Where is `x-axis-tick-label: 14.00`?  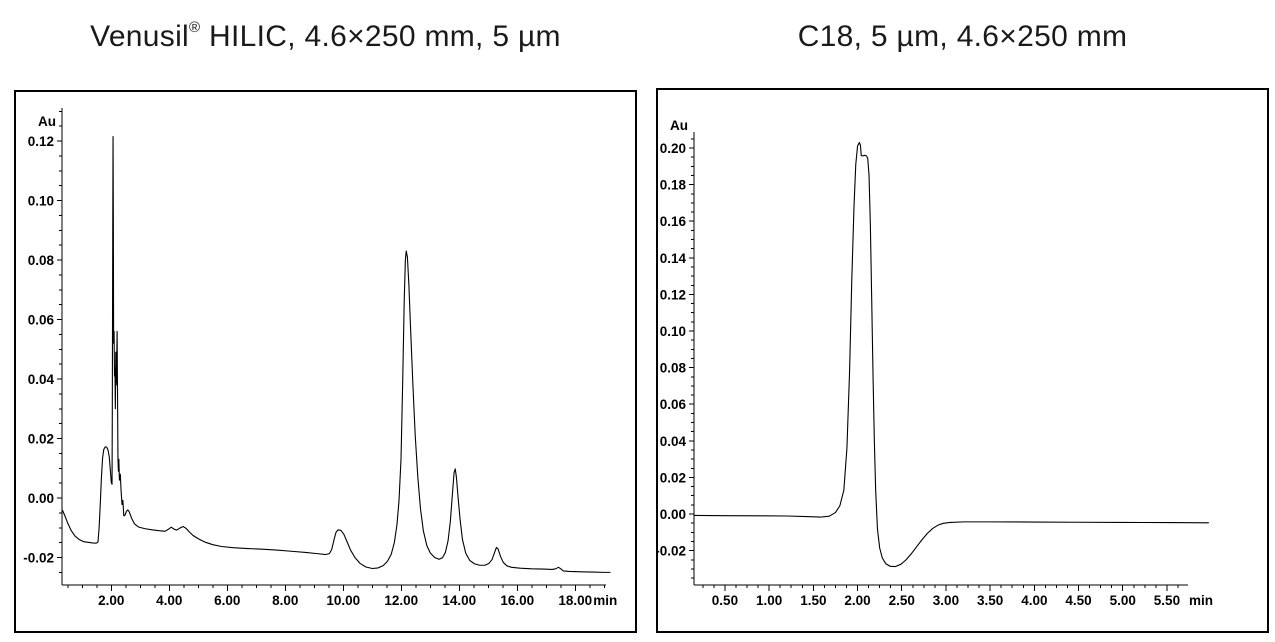
x-axis-tick-label: 14.00 is located at coordinates (459, 600).